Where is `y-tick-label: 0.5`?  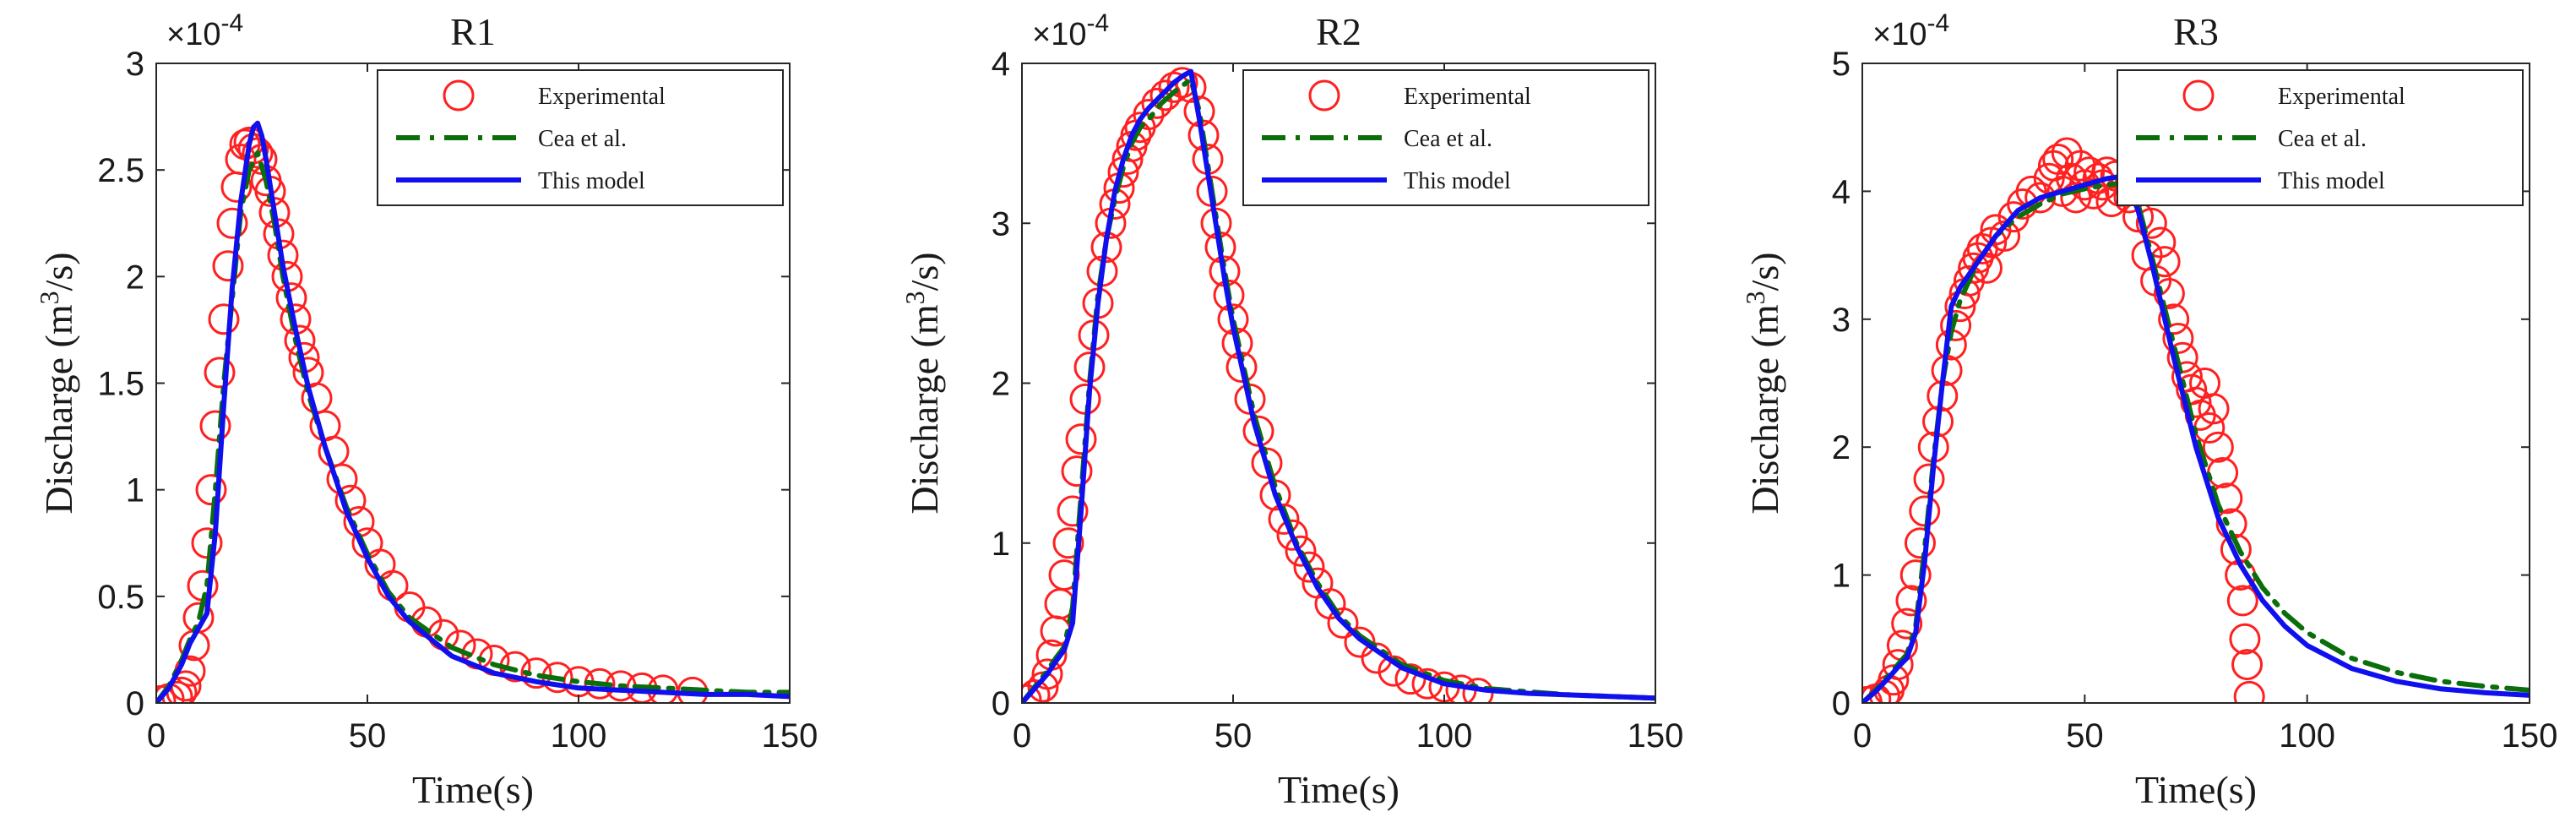 y-tick-label: 0.5 is located at coordinates (120, 598).